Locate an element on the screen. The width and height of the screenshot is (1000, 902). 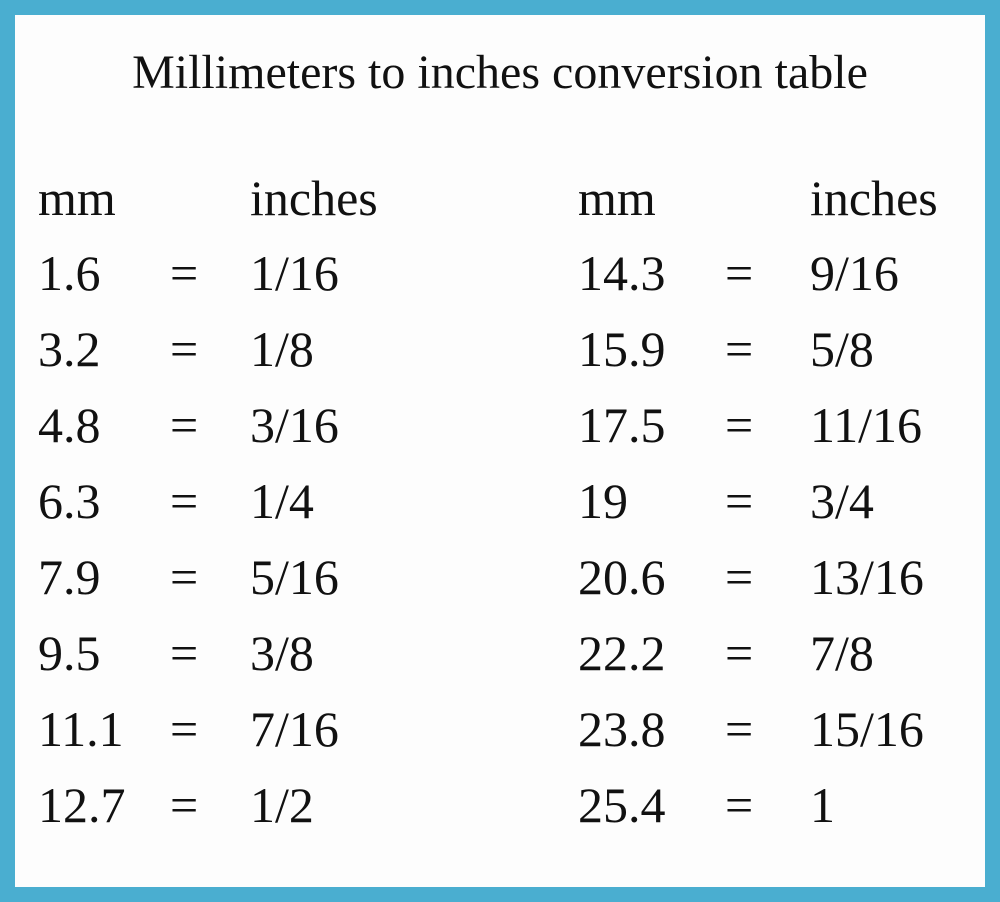
inch-value: 7/8 is located at coordinates (842, 653).